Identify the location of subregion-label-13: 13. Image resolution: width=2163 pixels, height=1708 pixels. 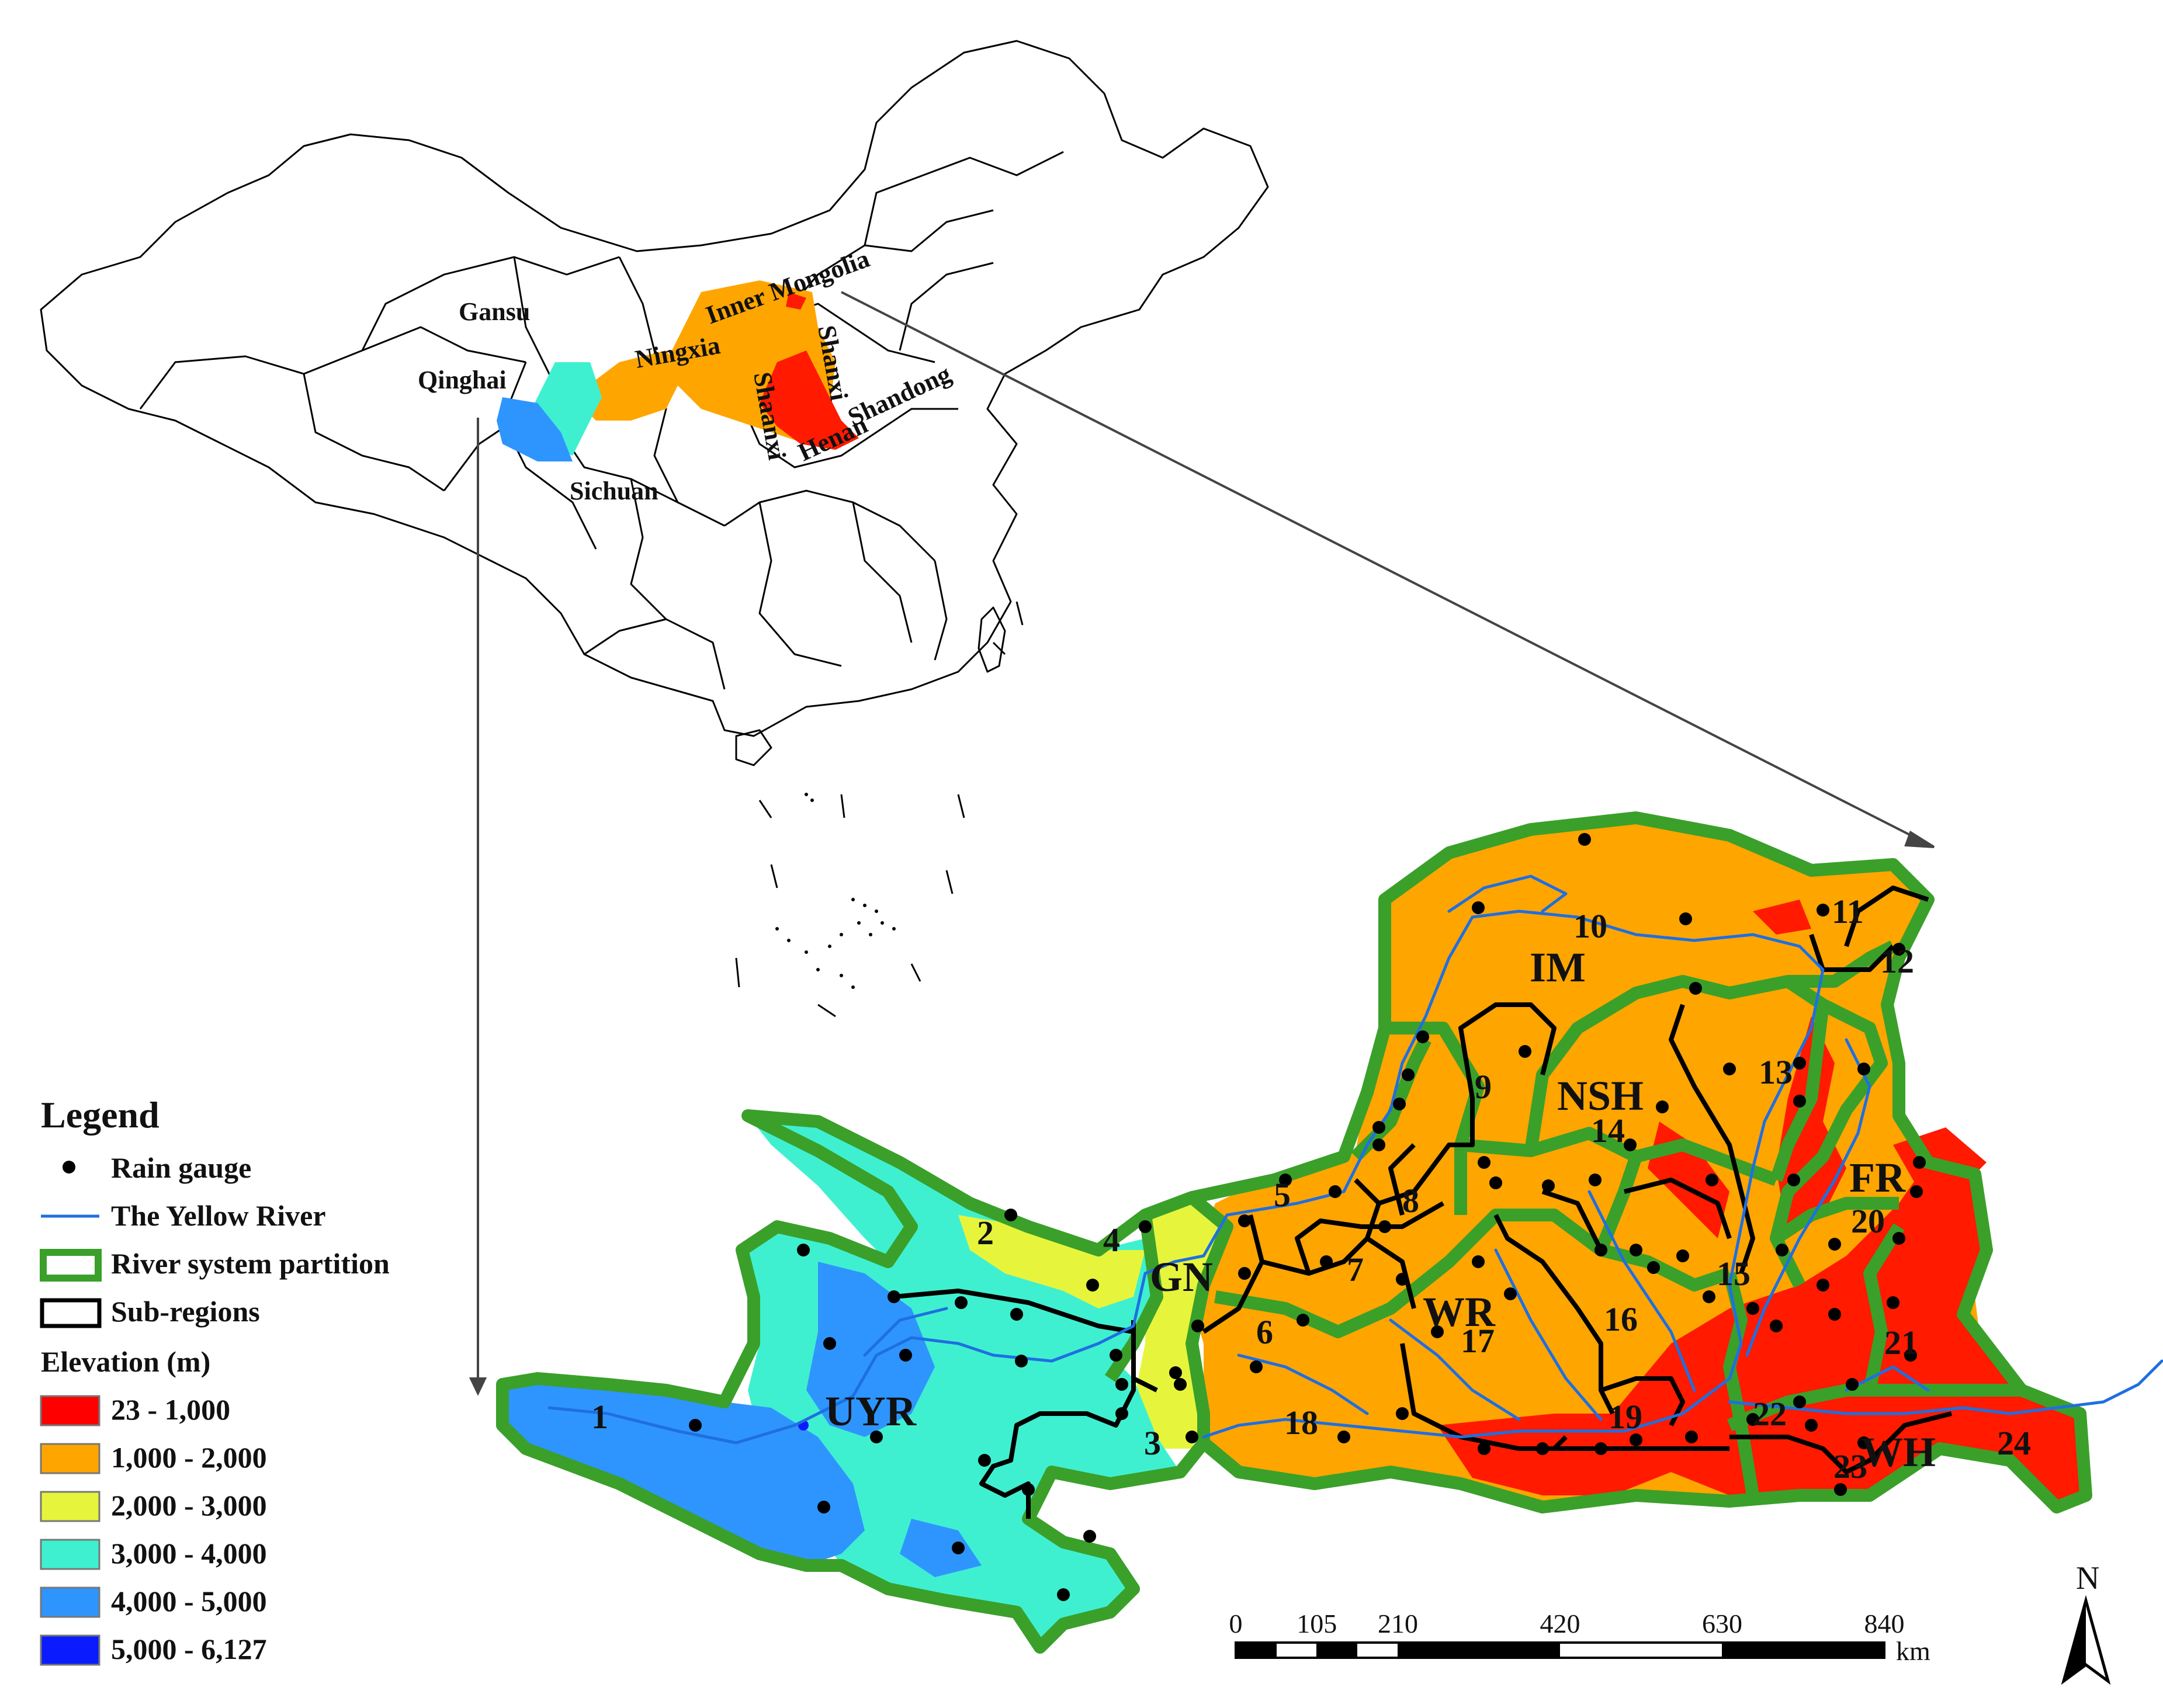
(1776, 1072).